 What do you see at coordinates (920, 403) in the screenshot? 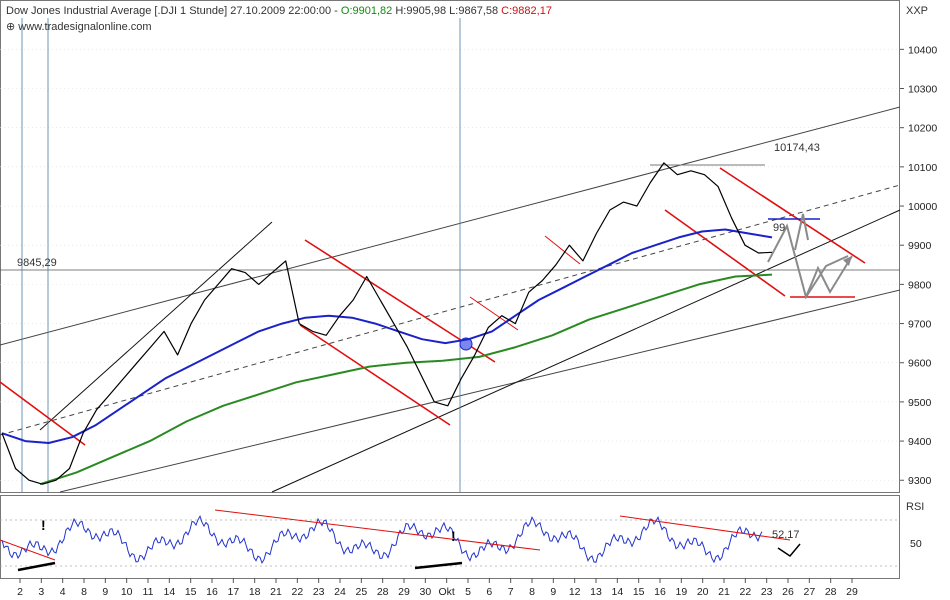
I see `y-tick-label: 9500` at bounding box center [920, 403].